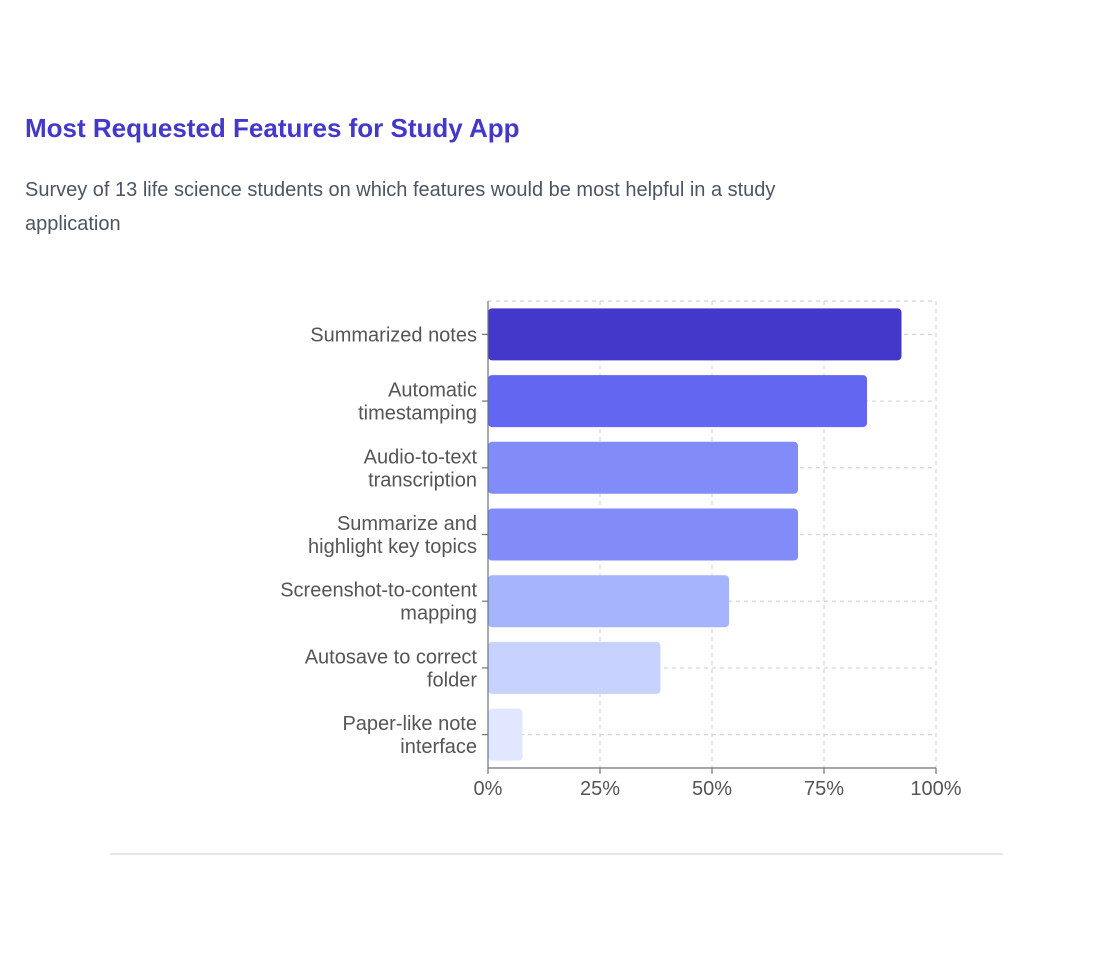  I want to click on x-tick-label: 75%, so click(824, 789).